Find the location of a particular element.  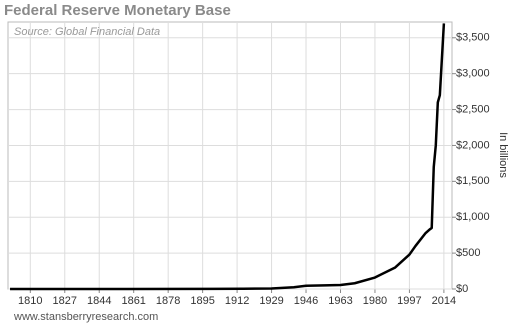

y-tick-label: $1,000 is located at coordinates (473, 217).